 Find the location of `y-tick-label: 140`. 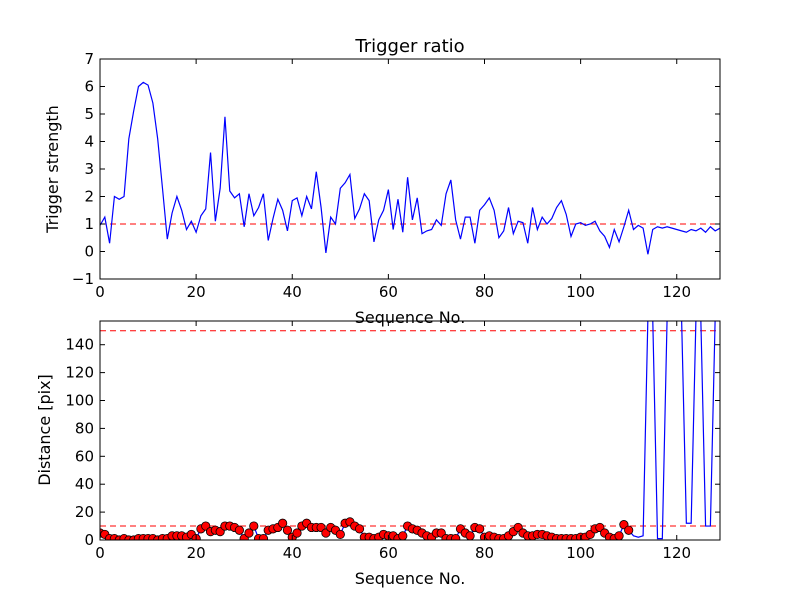

y-tick-label: 140 is located at coordinates (79, 345).